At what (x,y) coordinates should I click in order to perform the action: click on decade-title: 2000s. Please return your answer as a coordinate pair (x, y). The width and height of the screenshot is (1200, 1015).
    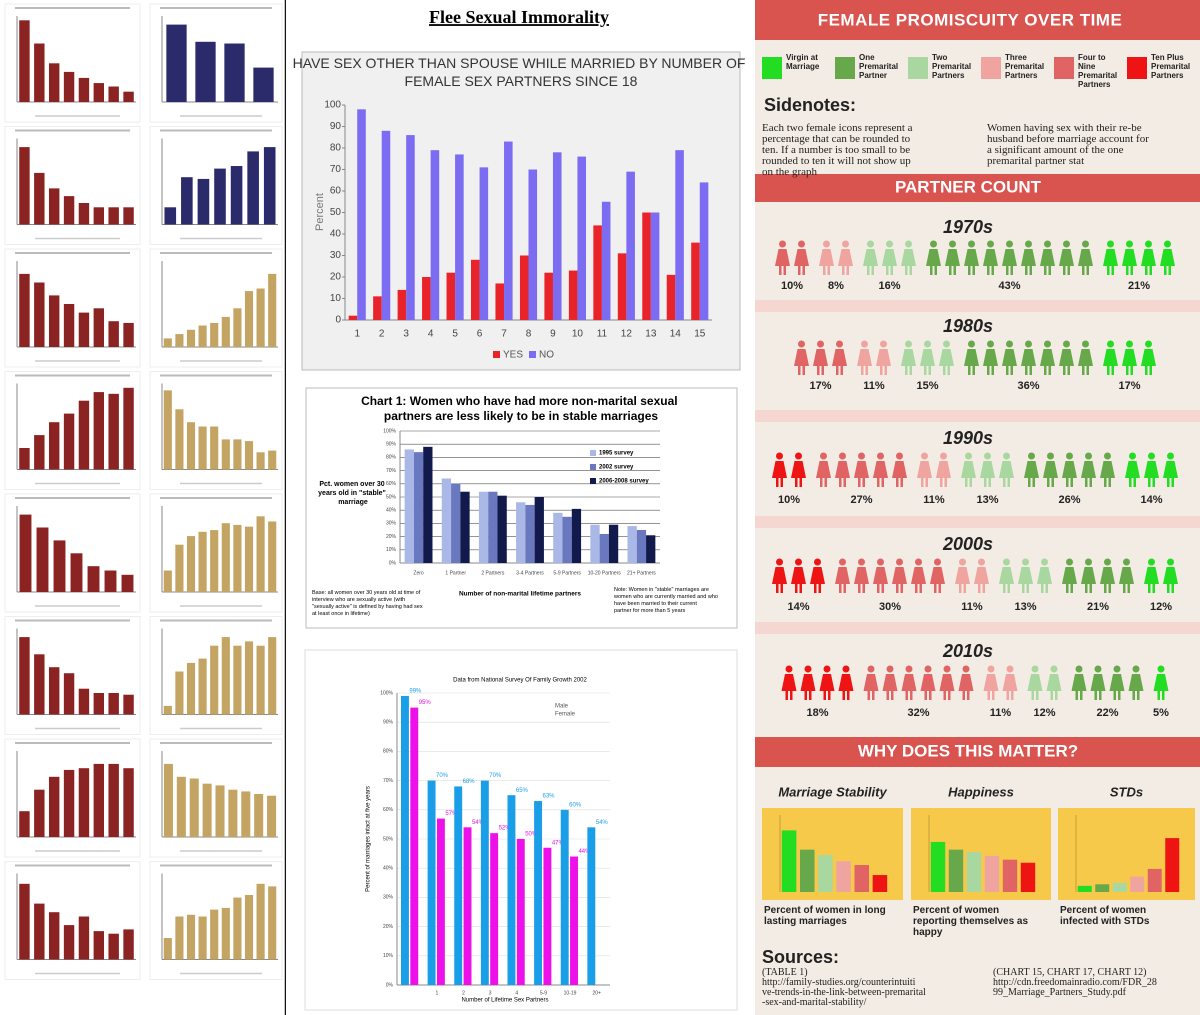
    Looking at the image, I should click on (967, 544).